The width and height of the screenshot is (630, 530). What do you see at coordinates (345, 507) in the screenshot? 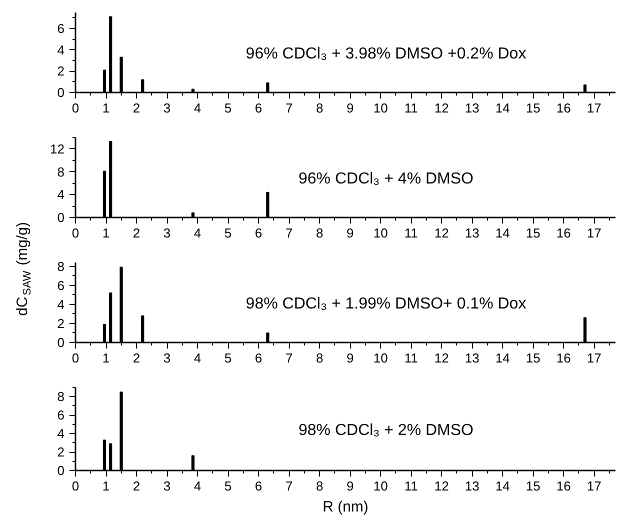
I see `x-axis-title: R (nm)` at bounding box center [345, 507].